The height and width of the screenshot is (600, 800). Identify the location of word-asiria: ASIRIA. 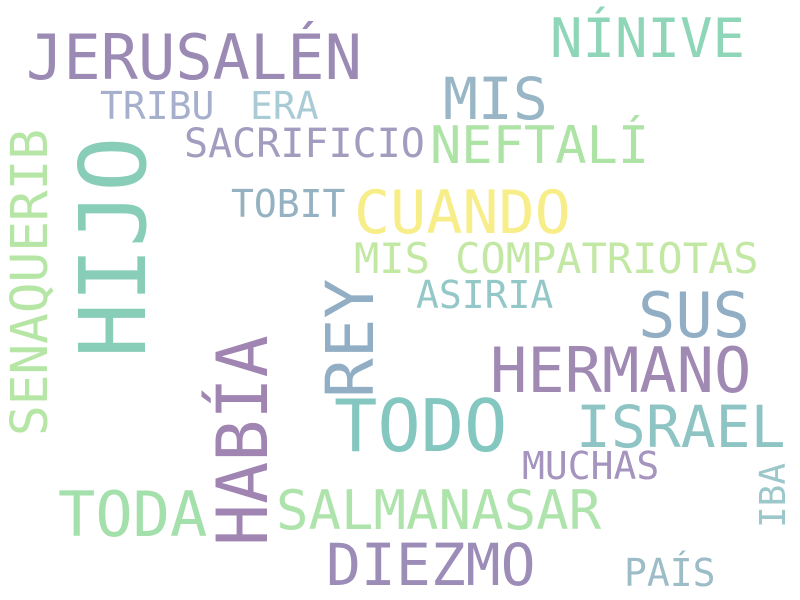
(485, 295).